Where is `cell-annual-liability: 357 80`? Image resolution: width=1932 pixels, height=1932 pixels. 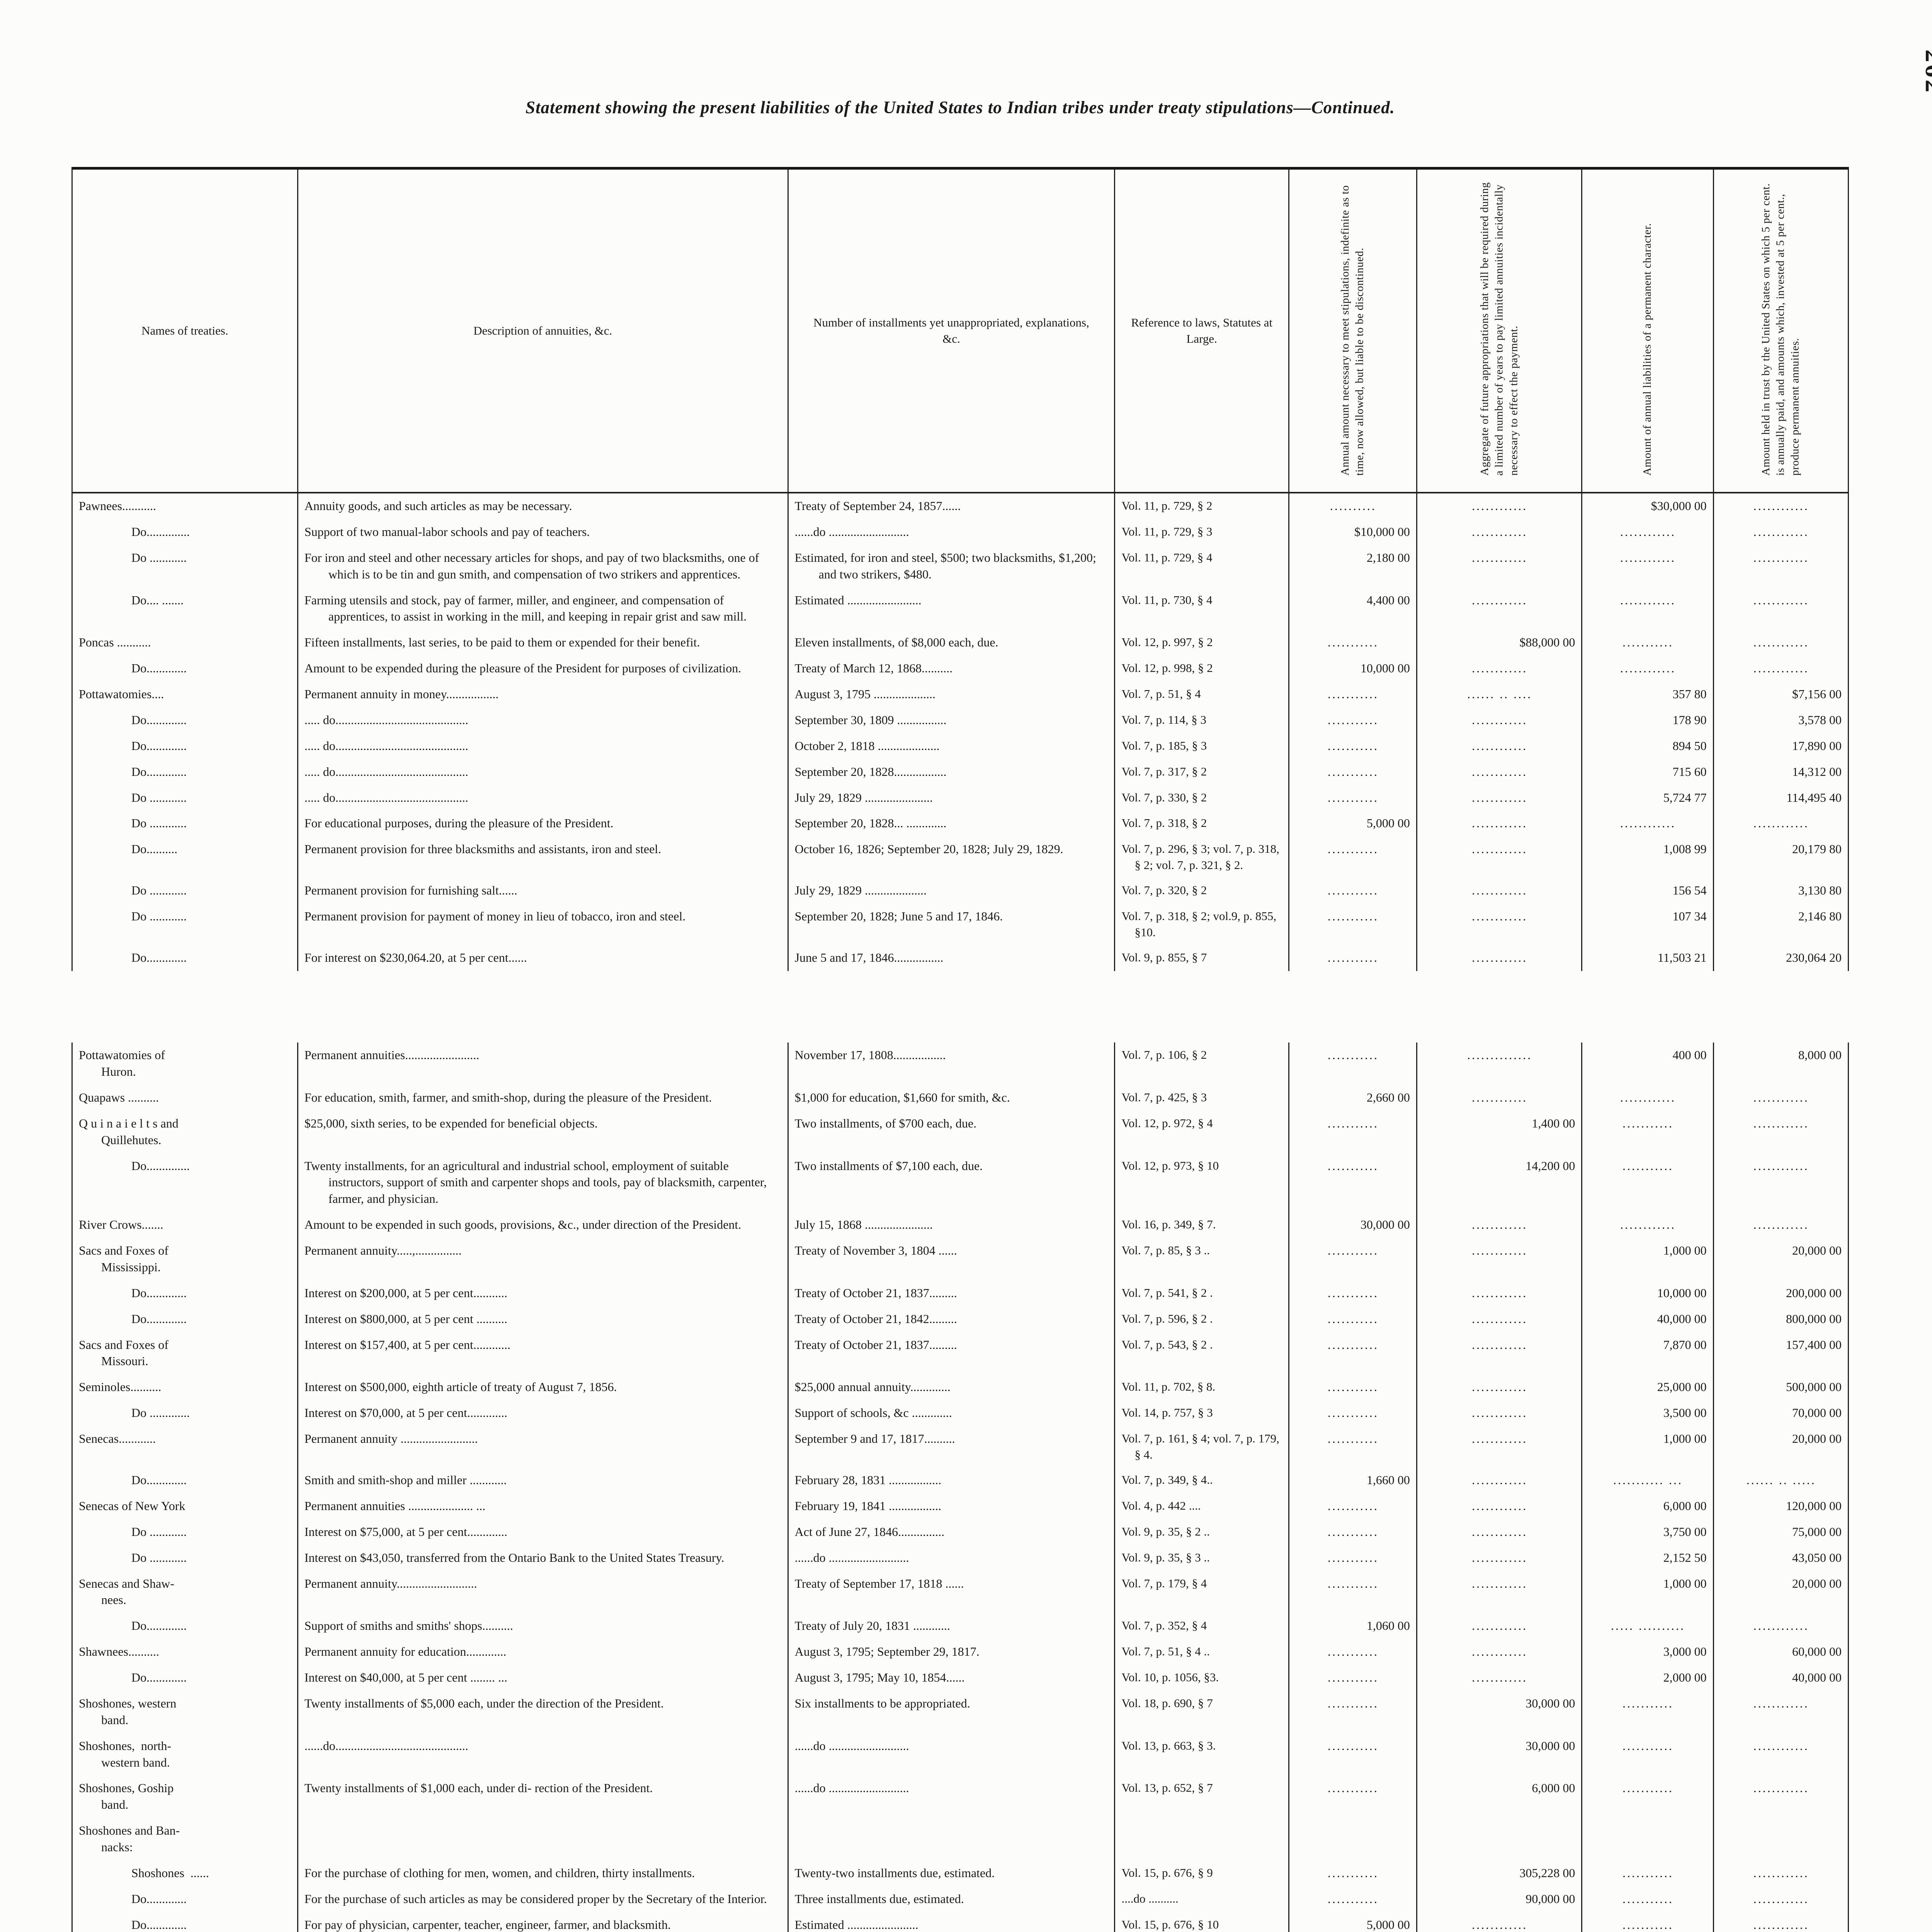 cell-annual-liability: 357 80 is located at coordinates (1647, 695).